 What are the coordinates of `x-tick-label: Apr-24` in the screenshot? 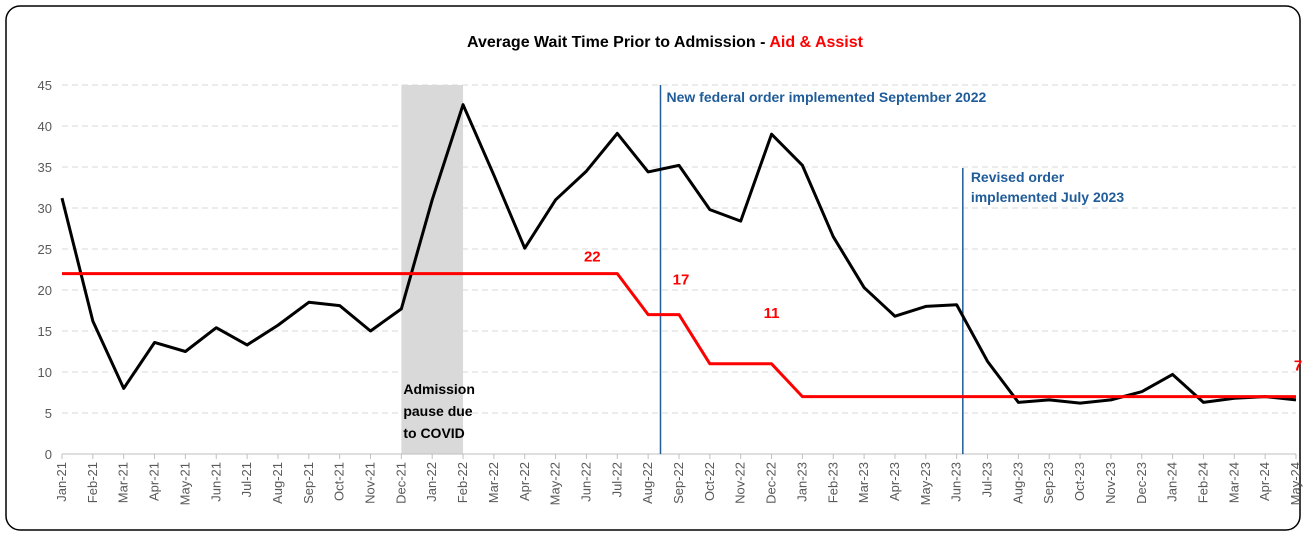 It's located at (1264, 481).